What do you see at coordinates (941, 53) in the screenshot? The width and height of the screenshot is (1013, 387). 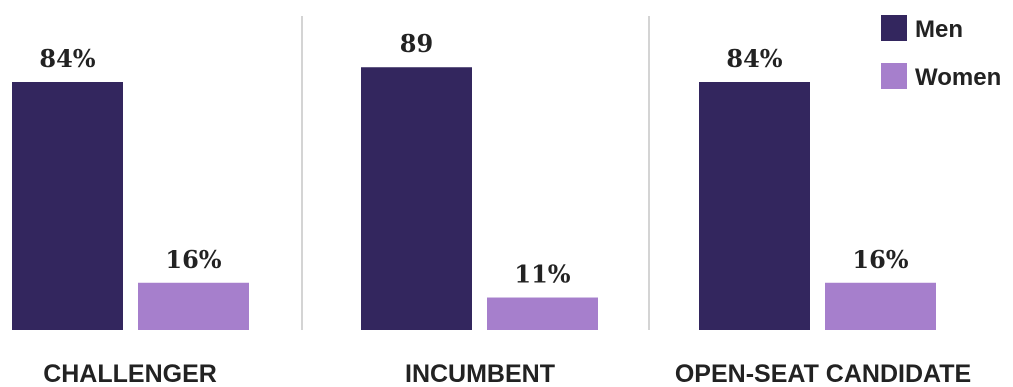 I see `legend: Men Women` at bounding box center [941, 53].